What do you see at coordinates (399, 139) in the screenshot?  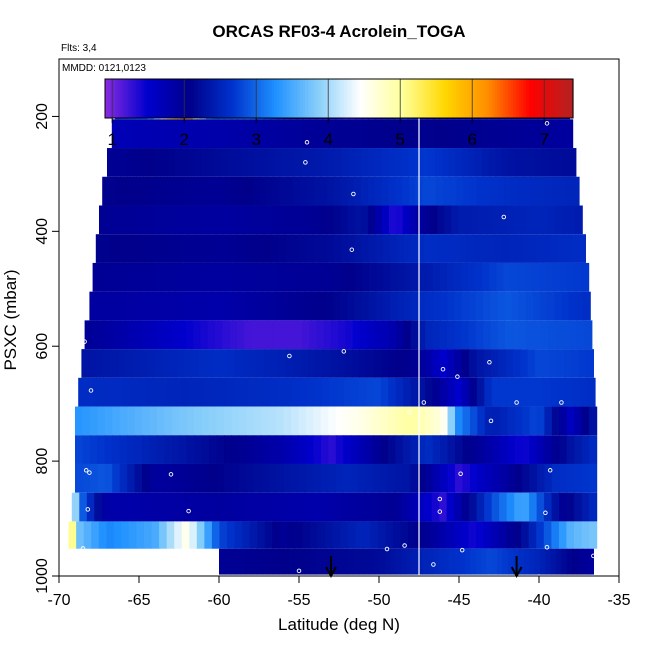 I see `colorbar-tick-label: 5` at bounding box center [399, 139].